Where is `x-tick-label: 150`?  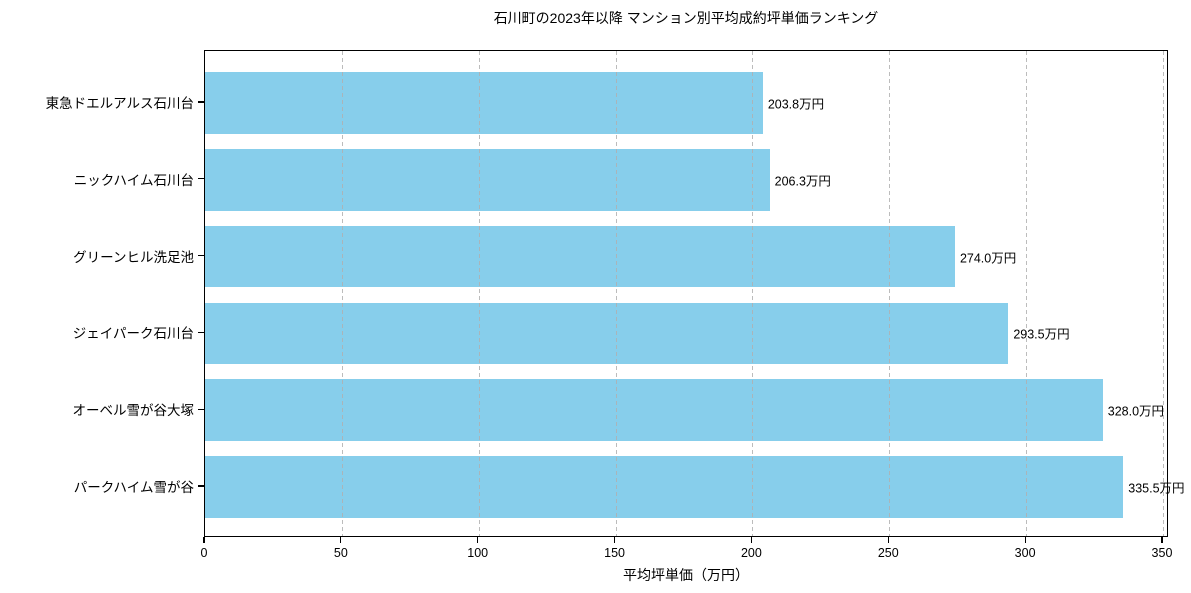 x-tick-label: 150 is located at coordinates (614, 553).